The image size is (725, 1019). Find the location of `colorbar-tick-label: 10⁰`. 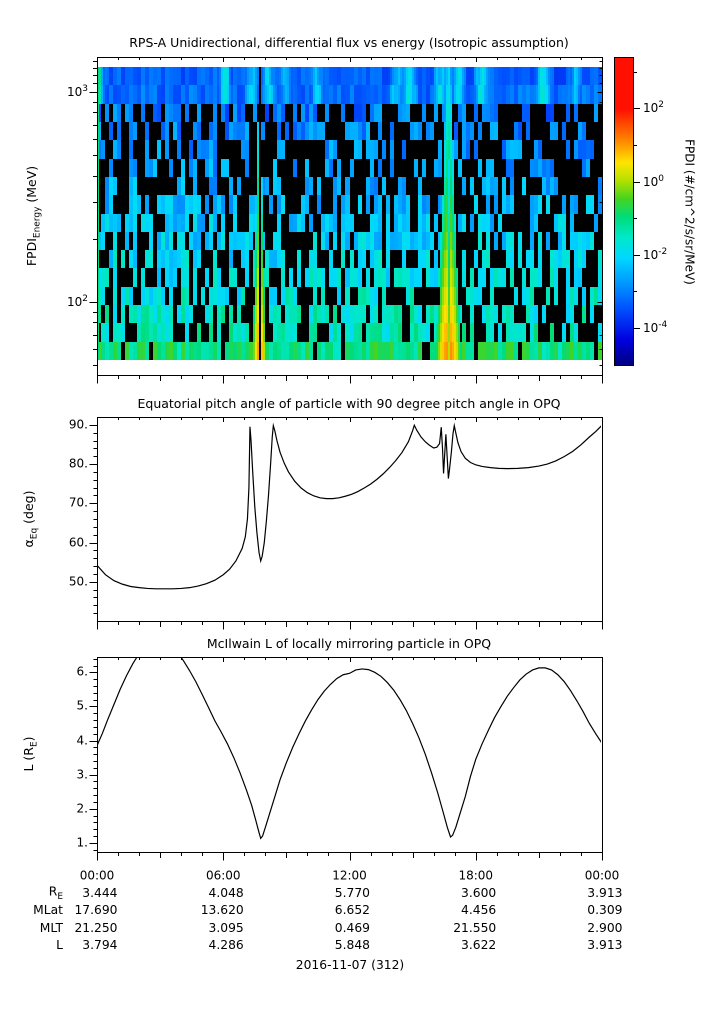

colorbar-tick-label: 10⁰ is located at coordinates (654, 181).